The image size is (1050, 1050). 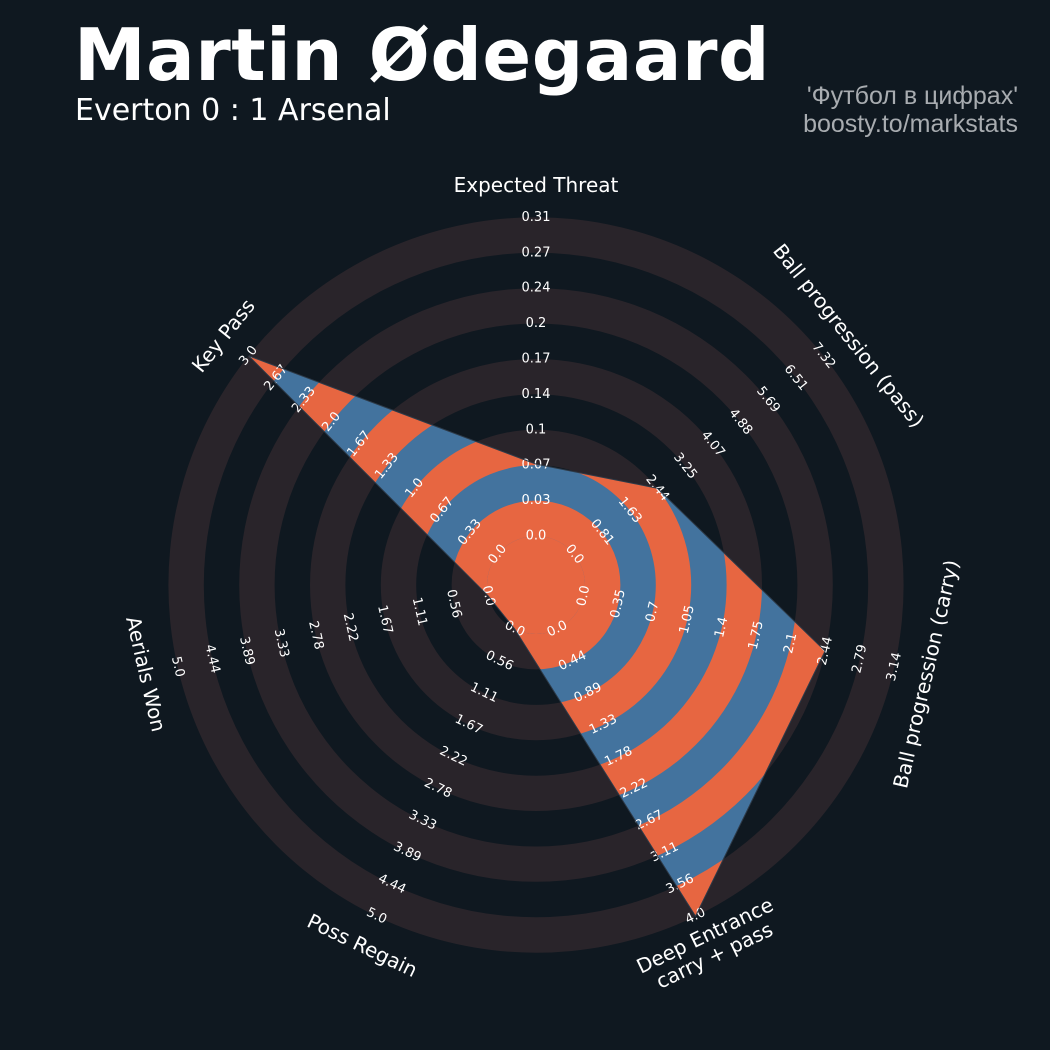 What do you see at coordinates (756, 636) in the screenshot?
I see `tick-label: 1.75` at bounding box center [756, 636].